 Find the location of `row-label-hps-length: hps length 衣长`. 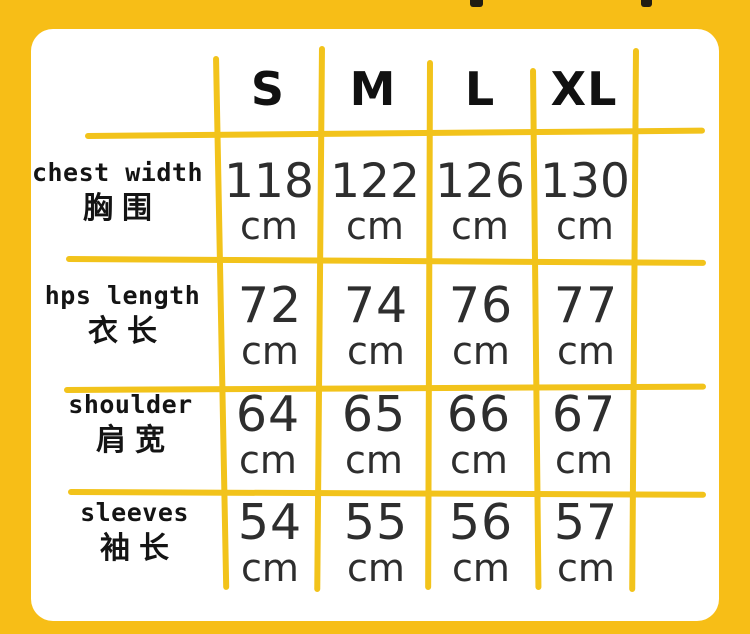

row-label-hps-length: hps length 衣长 is located at coordinates (122, 315).